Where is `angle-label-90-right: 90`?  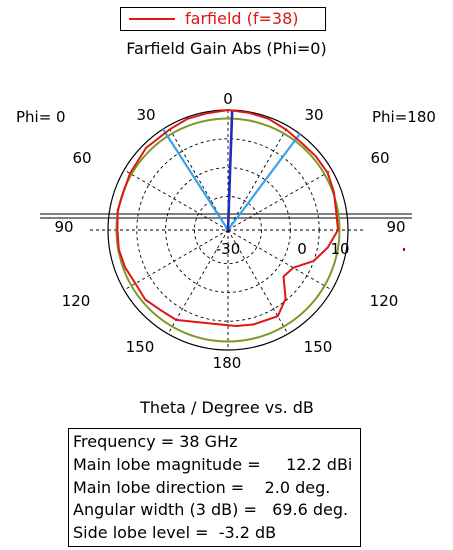 angle-label-90-right: 90 is located at coordinates (395, 227).